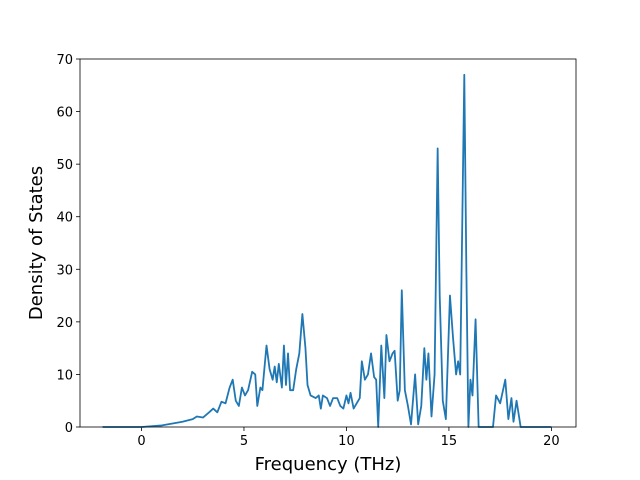 This screenshot has height=480, width=640. I want to click on x-tick-label: 0, so click(141, 441).